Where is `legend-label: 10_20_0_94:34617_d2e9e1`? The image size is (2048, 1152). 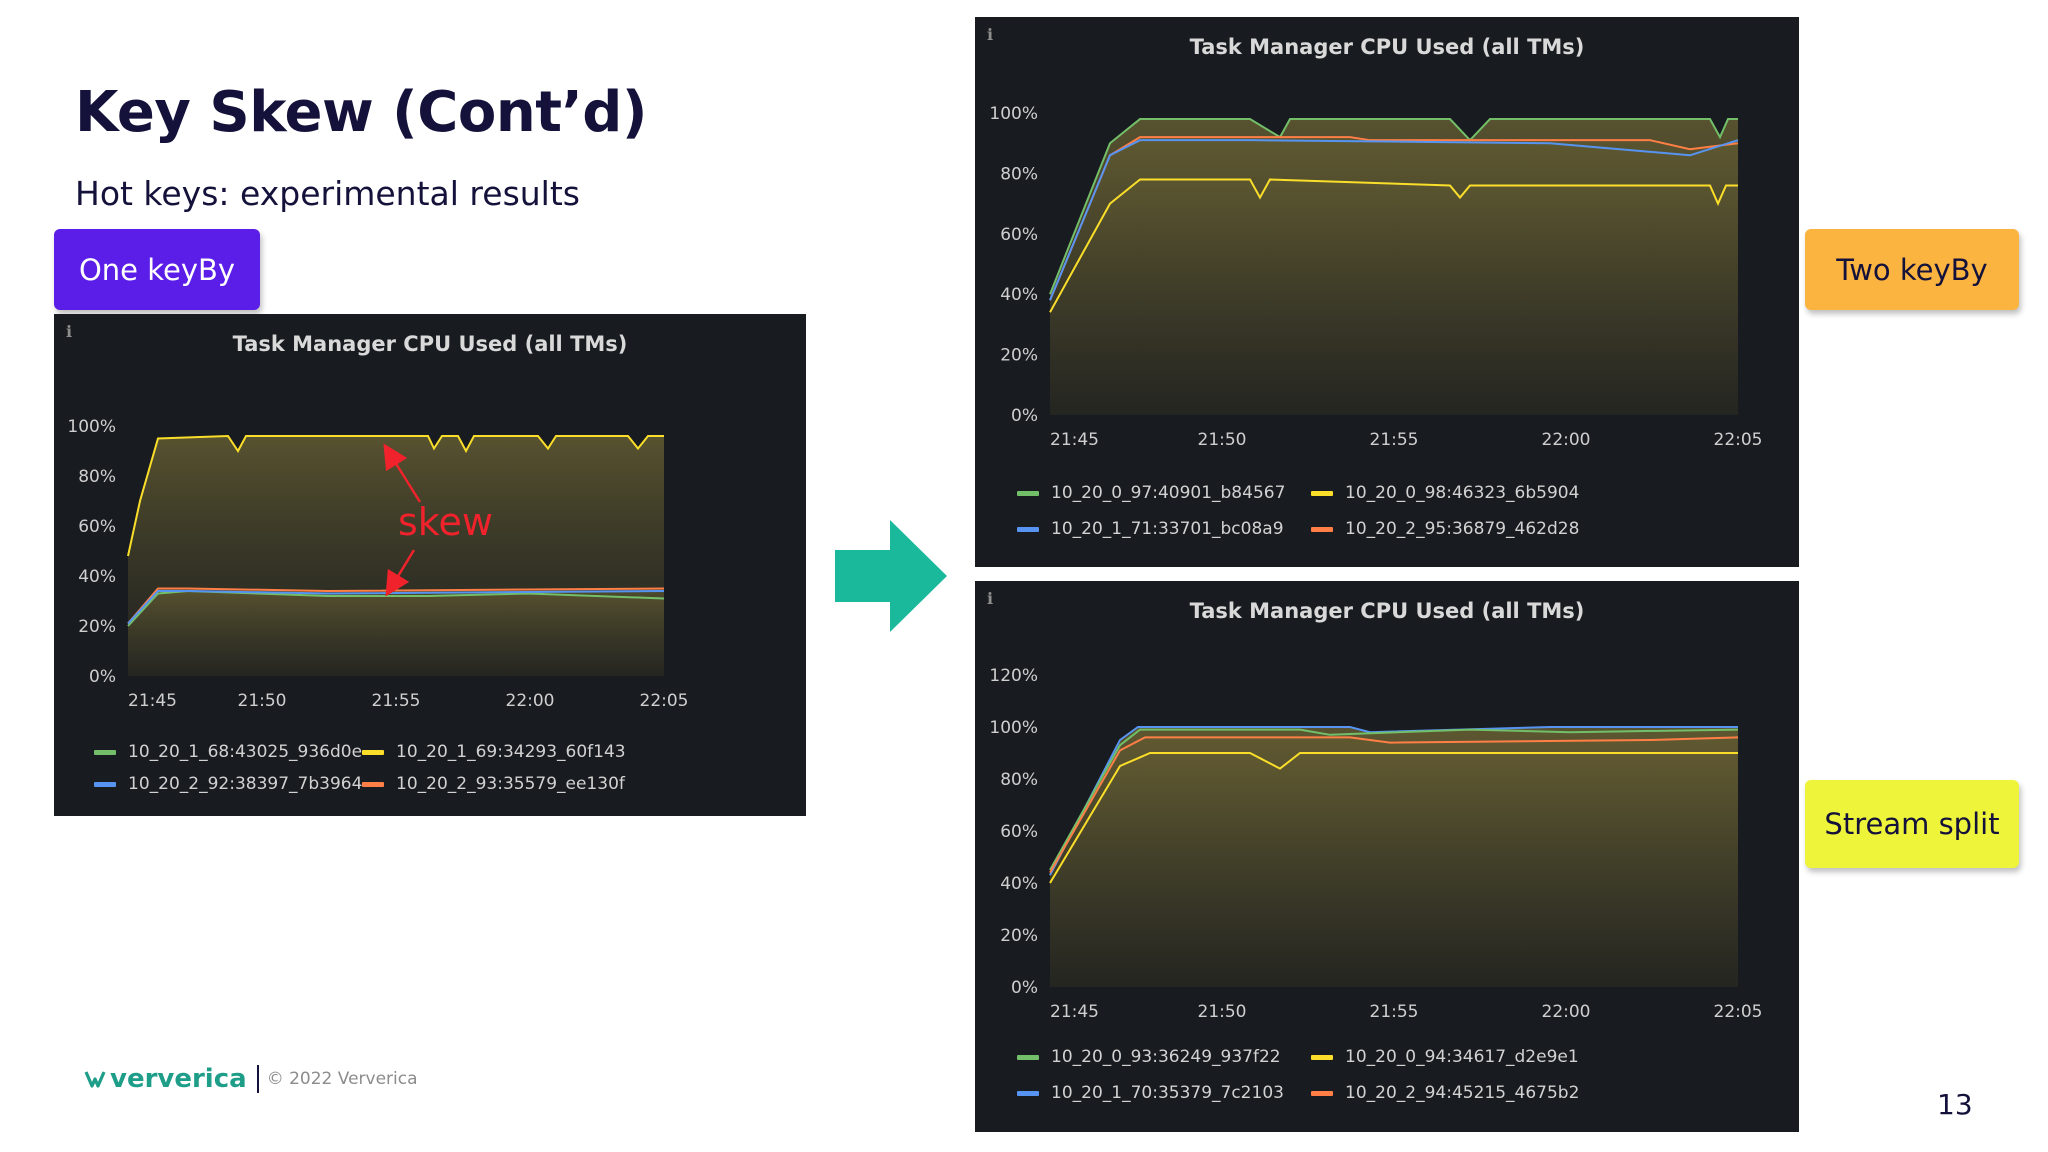
legend-label: 10_20_0_94:34617_d2e9e1 is located at coordinates (1462, 1057).